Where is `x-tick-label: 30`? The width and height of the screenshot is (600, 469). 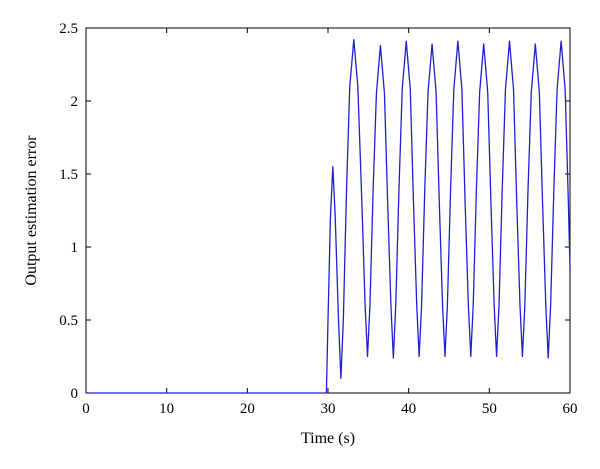
x-tick-label: 30 is located at coordinates (328, 409).